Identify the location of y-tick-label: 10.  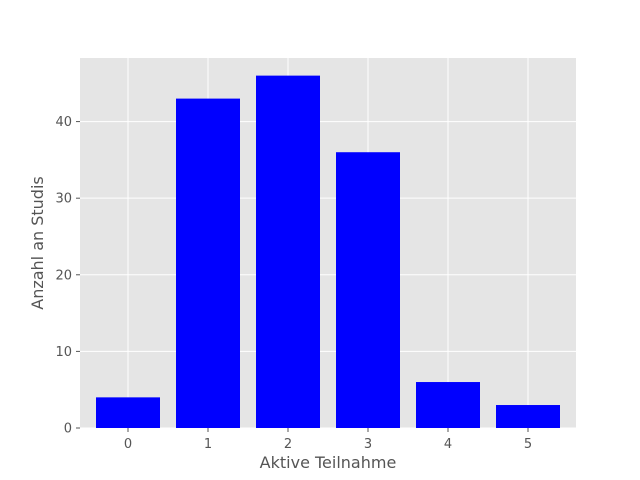
(63, 352).